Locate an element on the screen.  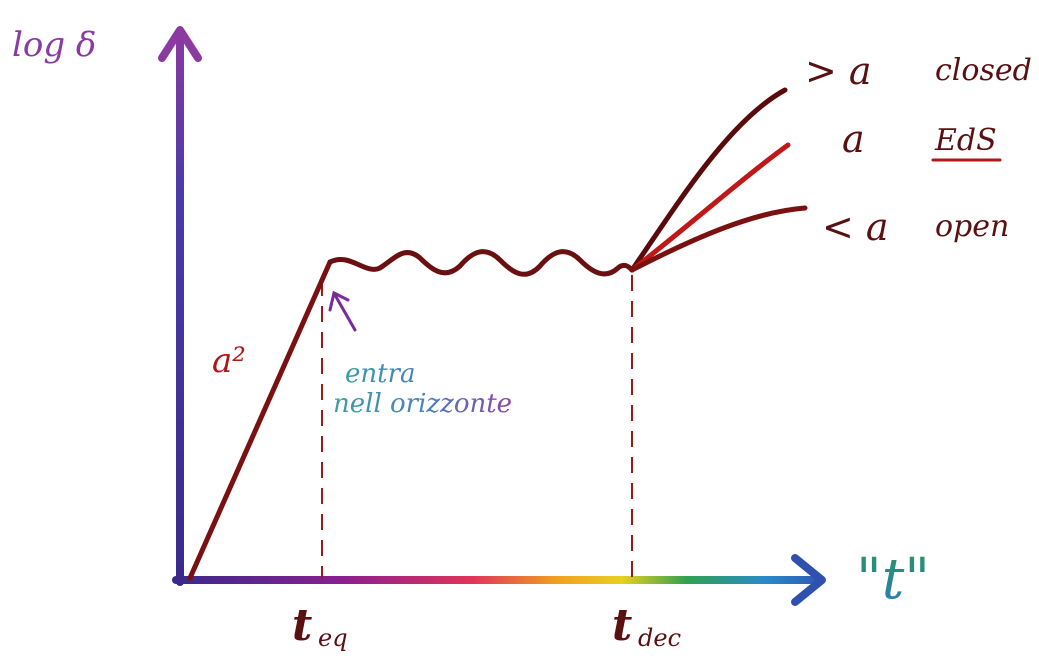
branch-name: open is located at coordinates (972, 226).